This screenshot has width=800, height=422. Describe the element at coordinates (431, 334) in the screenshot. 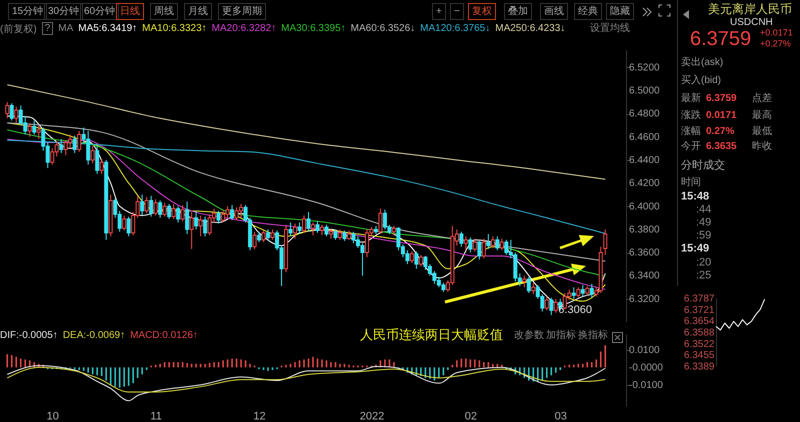

I see `annotation: 人民币连续两日大幅贬值` at that location.